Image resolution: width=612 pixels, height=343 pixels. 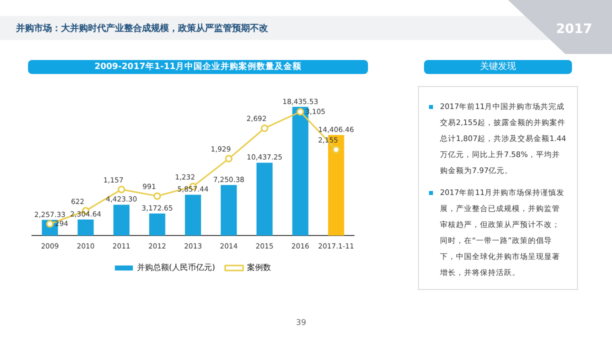 I want to click on legend-label: 案例数, so click(x=259, y=267).